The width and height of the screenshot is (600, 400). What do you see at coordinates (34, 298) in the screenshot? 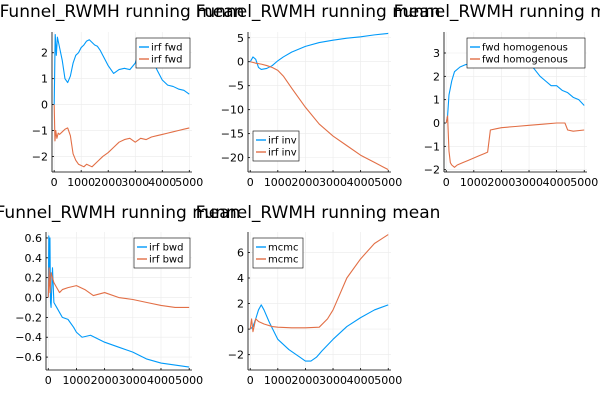
I see `y-tick-label: 0.0` at bounding box center [34, 298].